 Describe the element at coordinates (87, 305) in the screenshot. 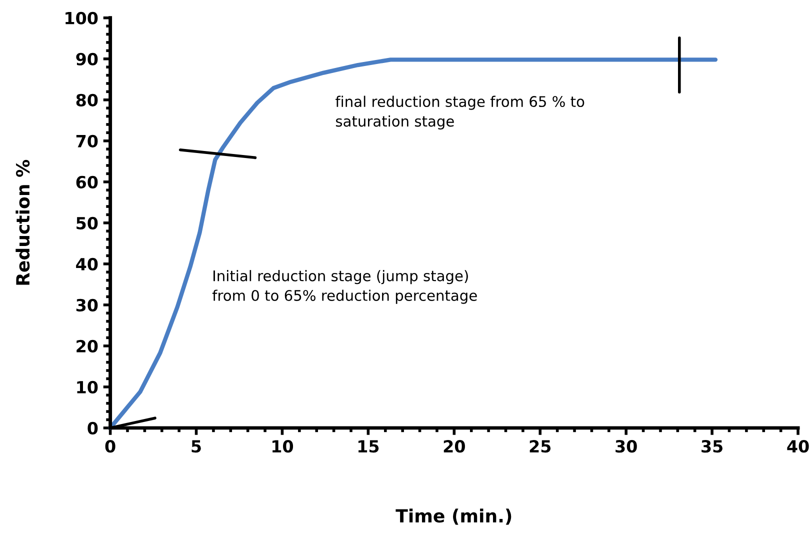

I see `y-tick-label: 30` at that location.